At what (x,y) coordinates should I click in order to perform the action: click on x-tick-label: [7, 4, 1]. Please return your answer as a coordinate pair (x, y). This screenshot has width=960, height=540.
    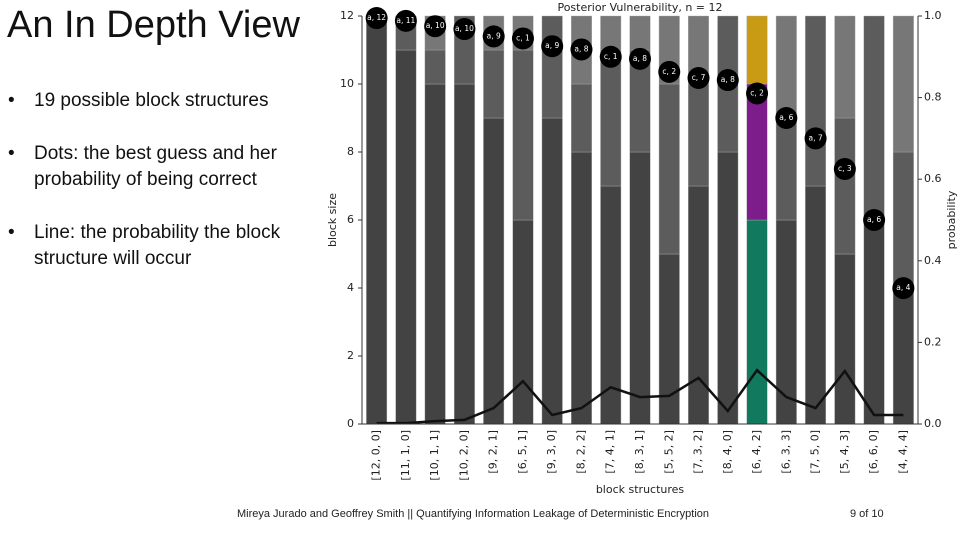
    Looking at the image, I should click on (610, 452).